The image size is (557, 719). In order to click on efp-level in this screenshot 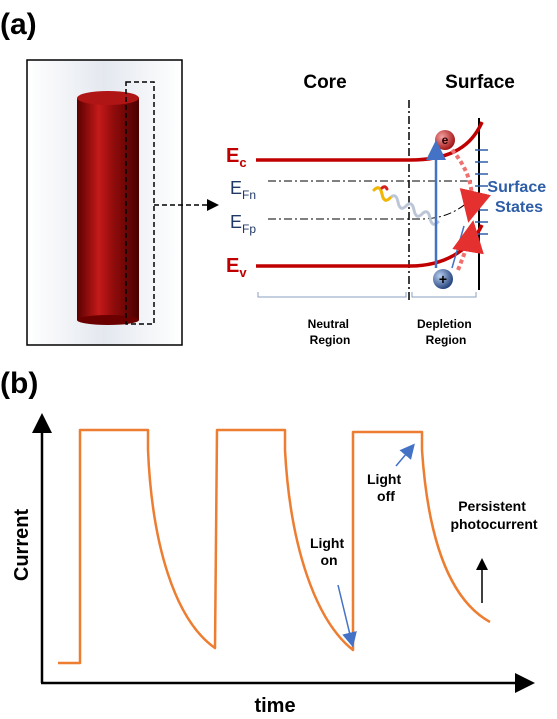, I will do `click(368, 210)`.